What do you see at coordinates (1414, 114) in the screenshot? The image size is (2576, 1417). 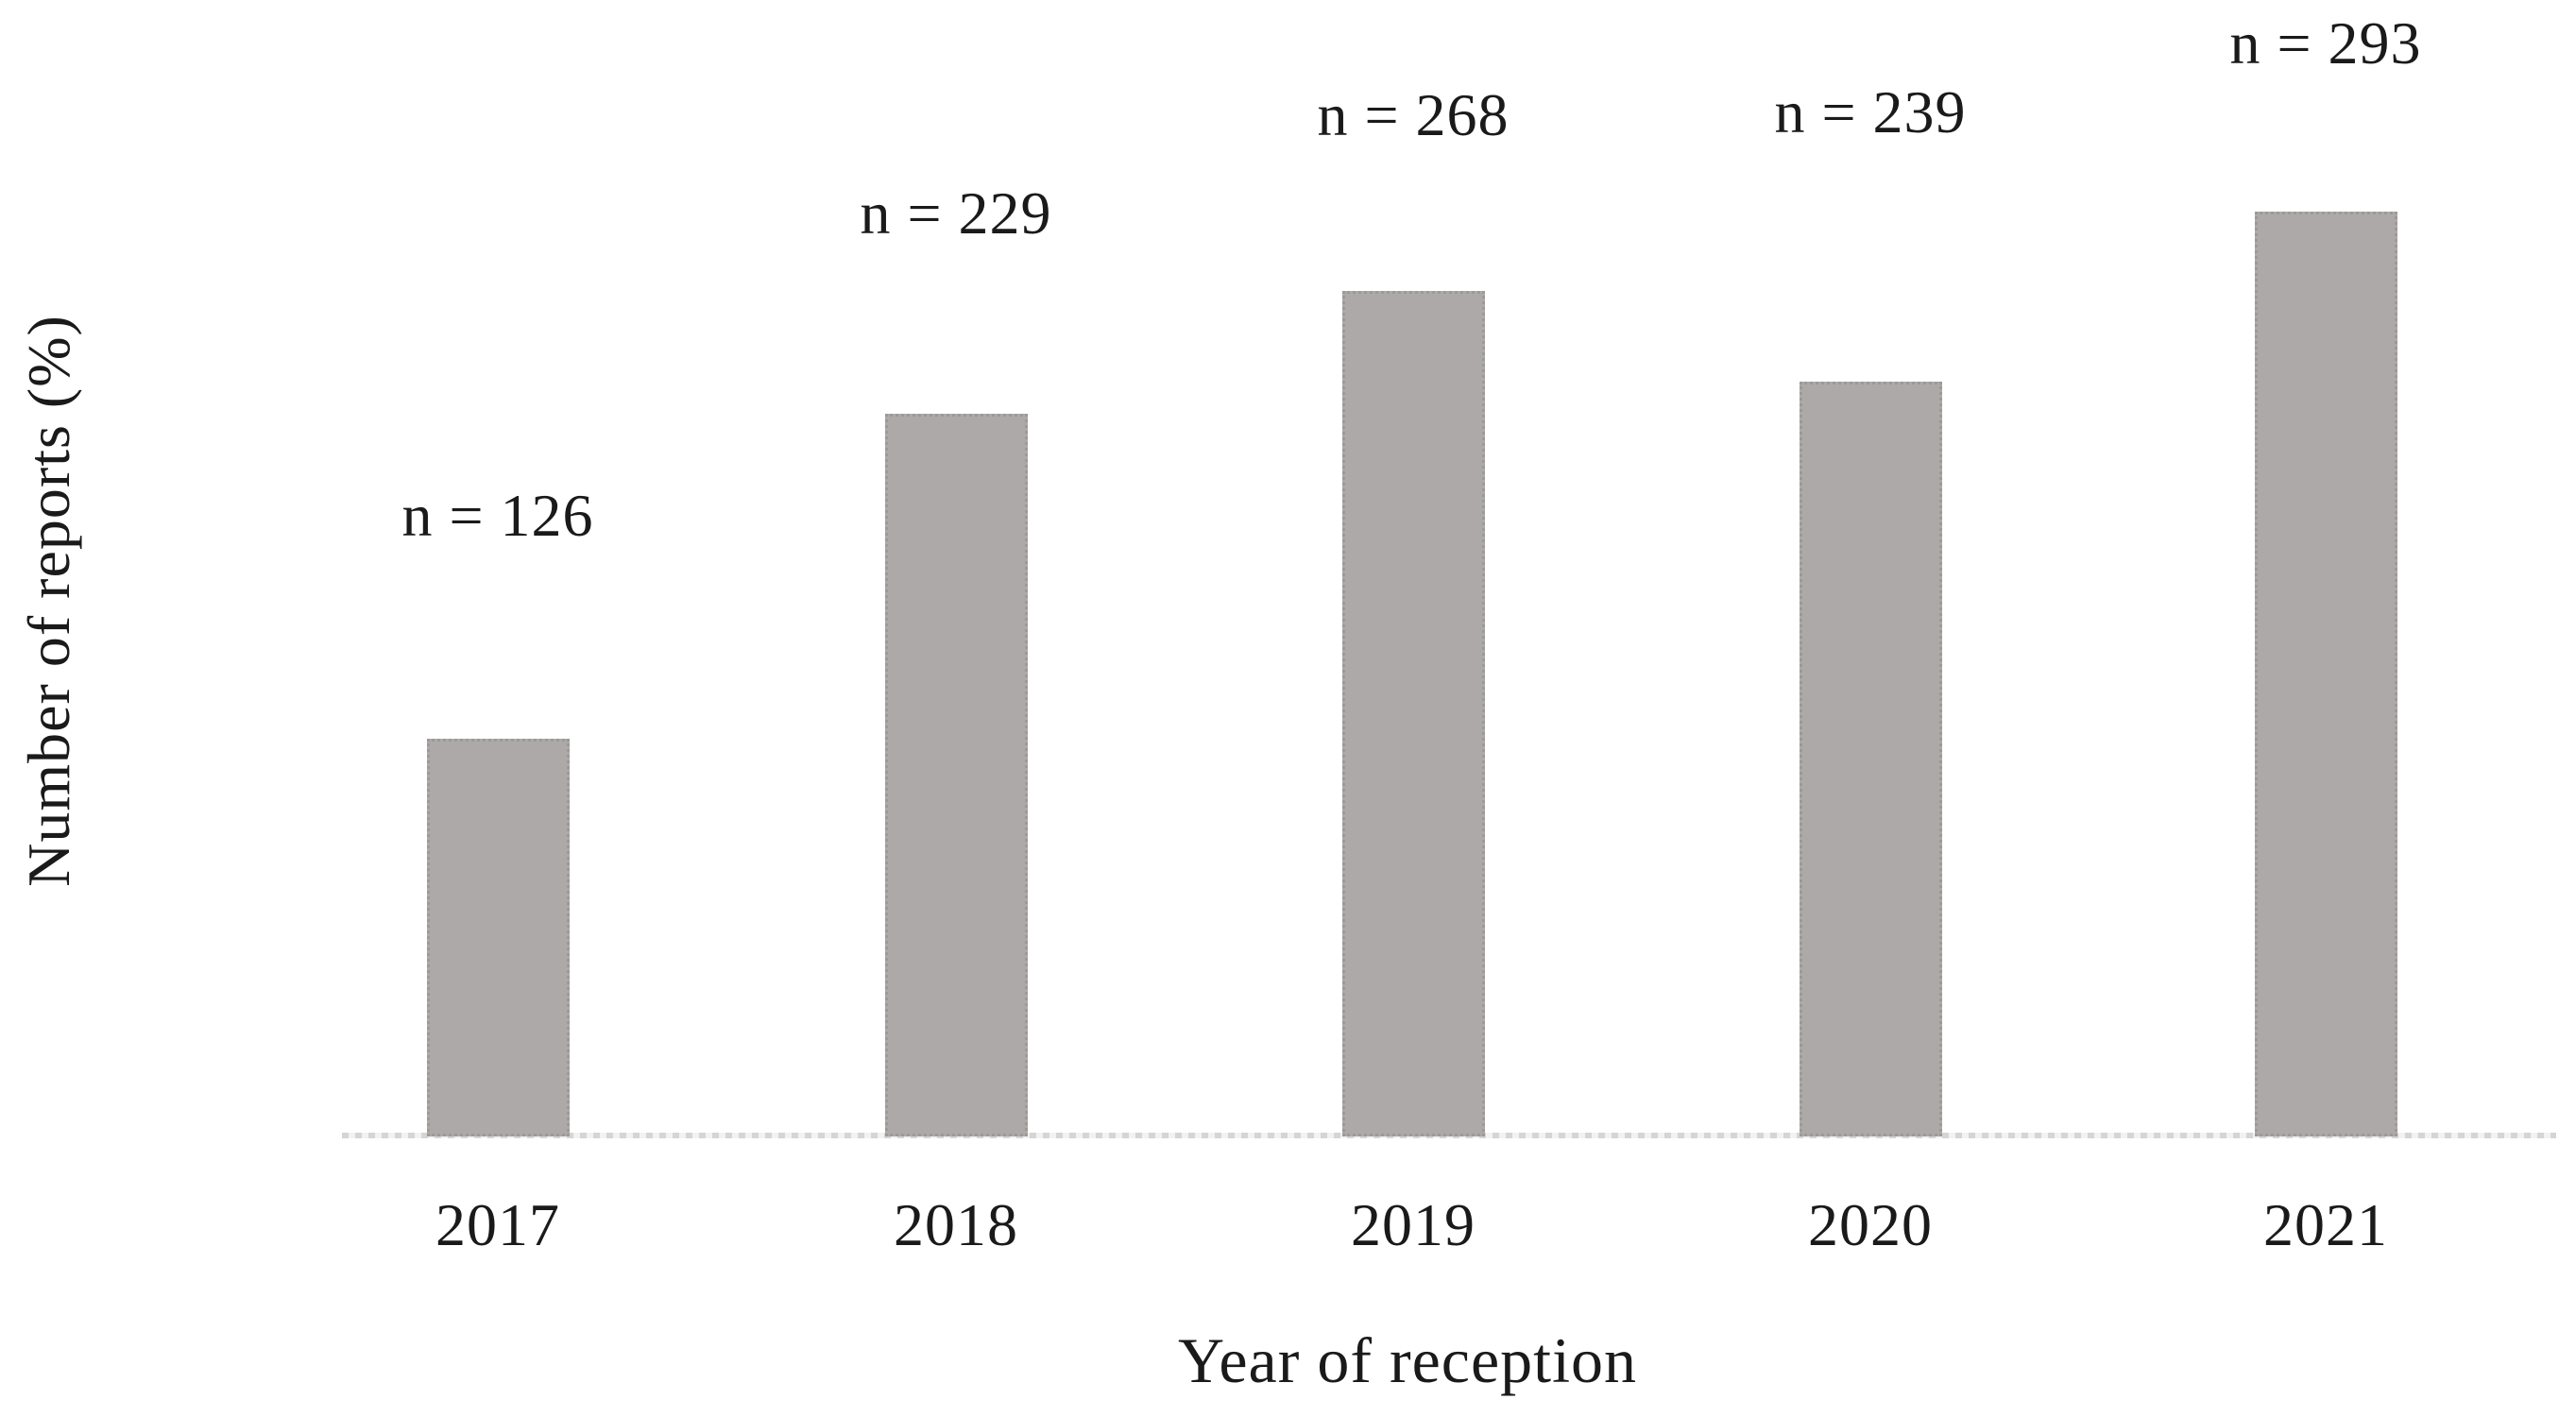 I see `bar-value-label: n = 268` at bounding box center [1414, 114].